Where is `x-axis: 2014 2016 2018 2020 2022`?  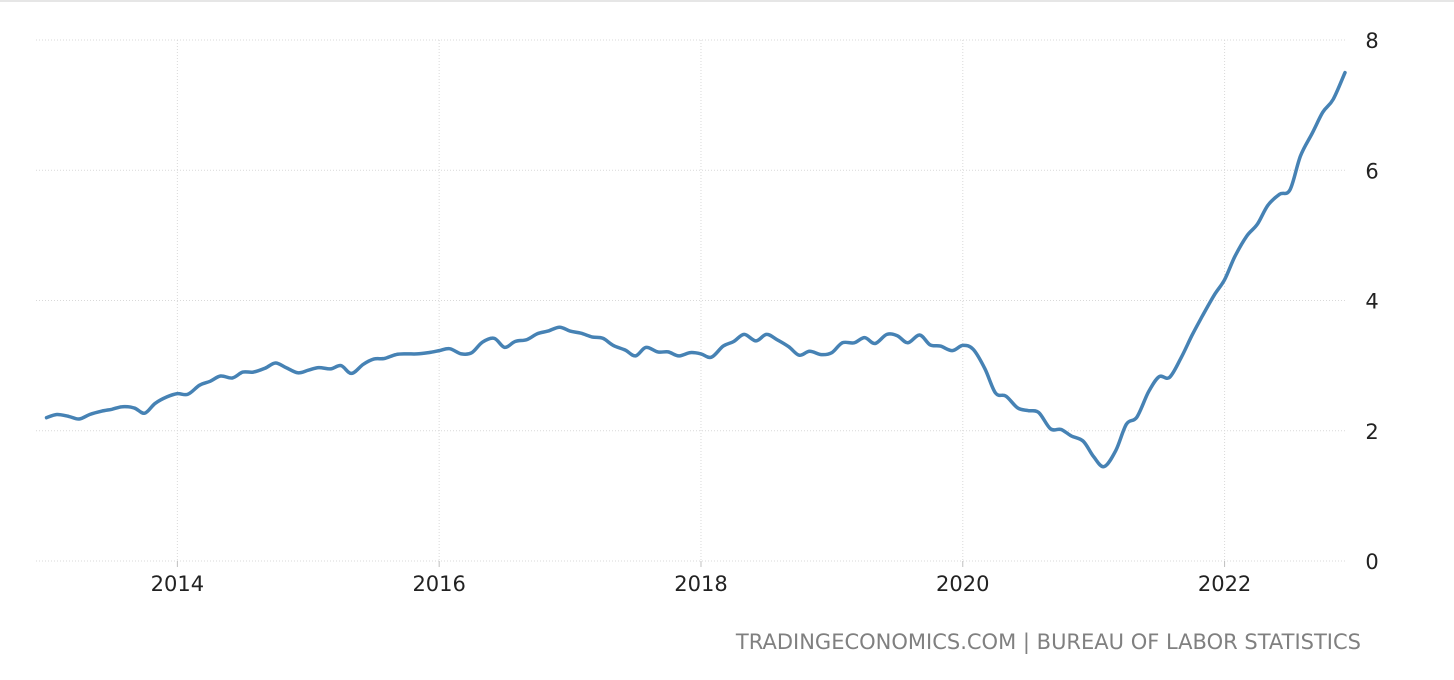
x-axis: 2014 2016 2018 2020 2022 is located at coordinates (701, 578).